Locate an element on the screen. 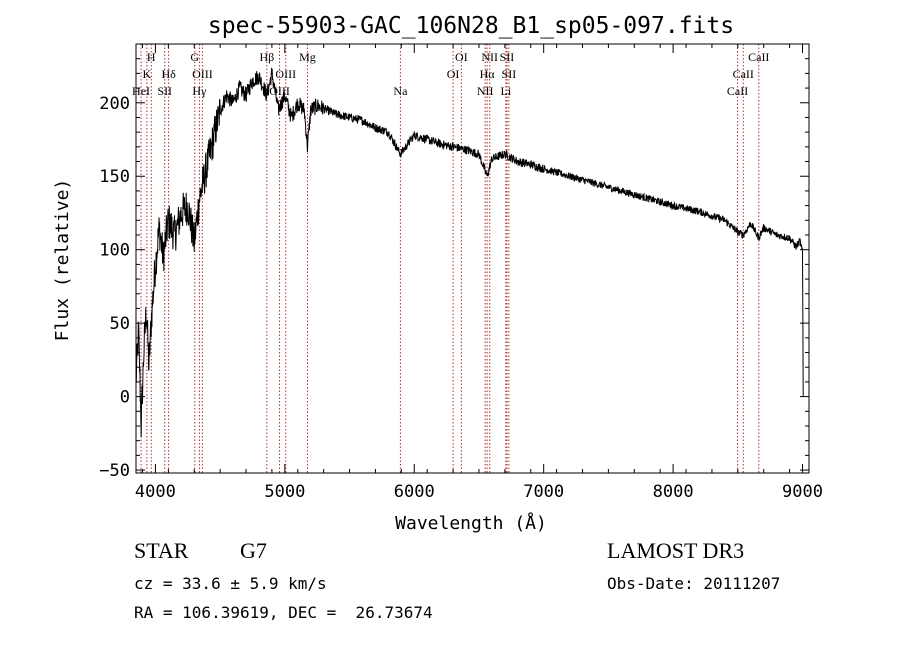  survey-name: LAMOST DR3 is located at coordinates (676, 550).